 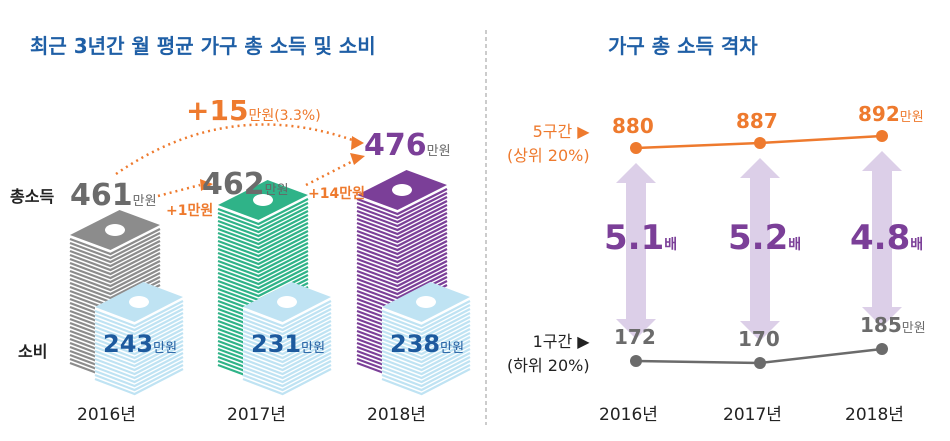 What do you see at coordinates (426, 302) in the screenshot?
I see `spend-stack-2-top-mark` at bounding box center [426, 302].